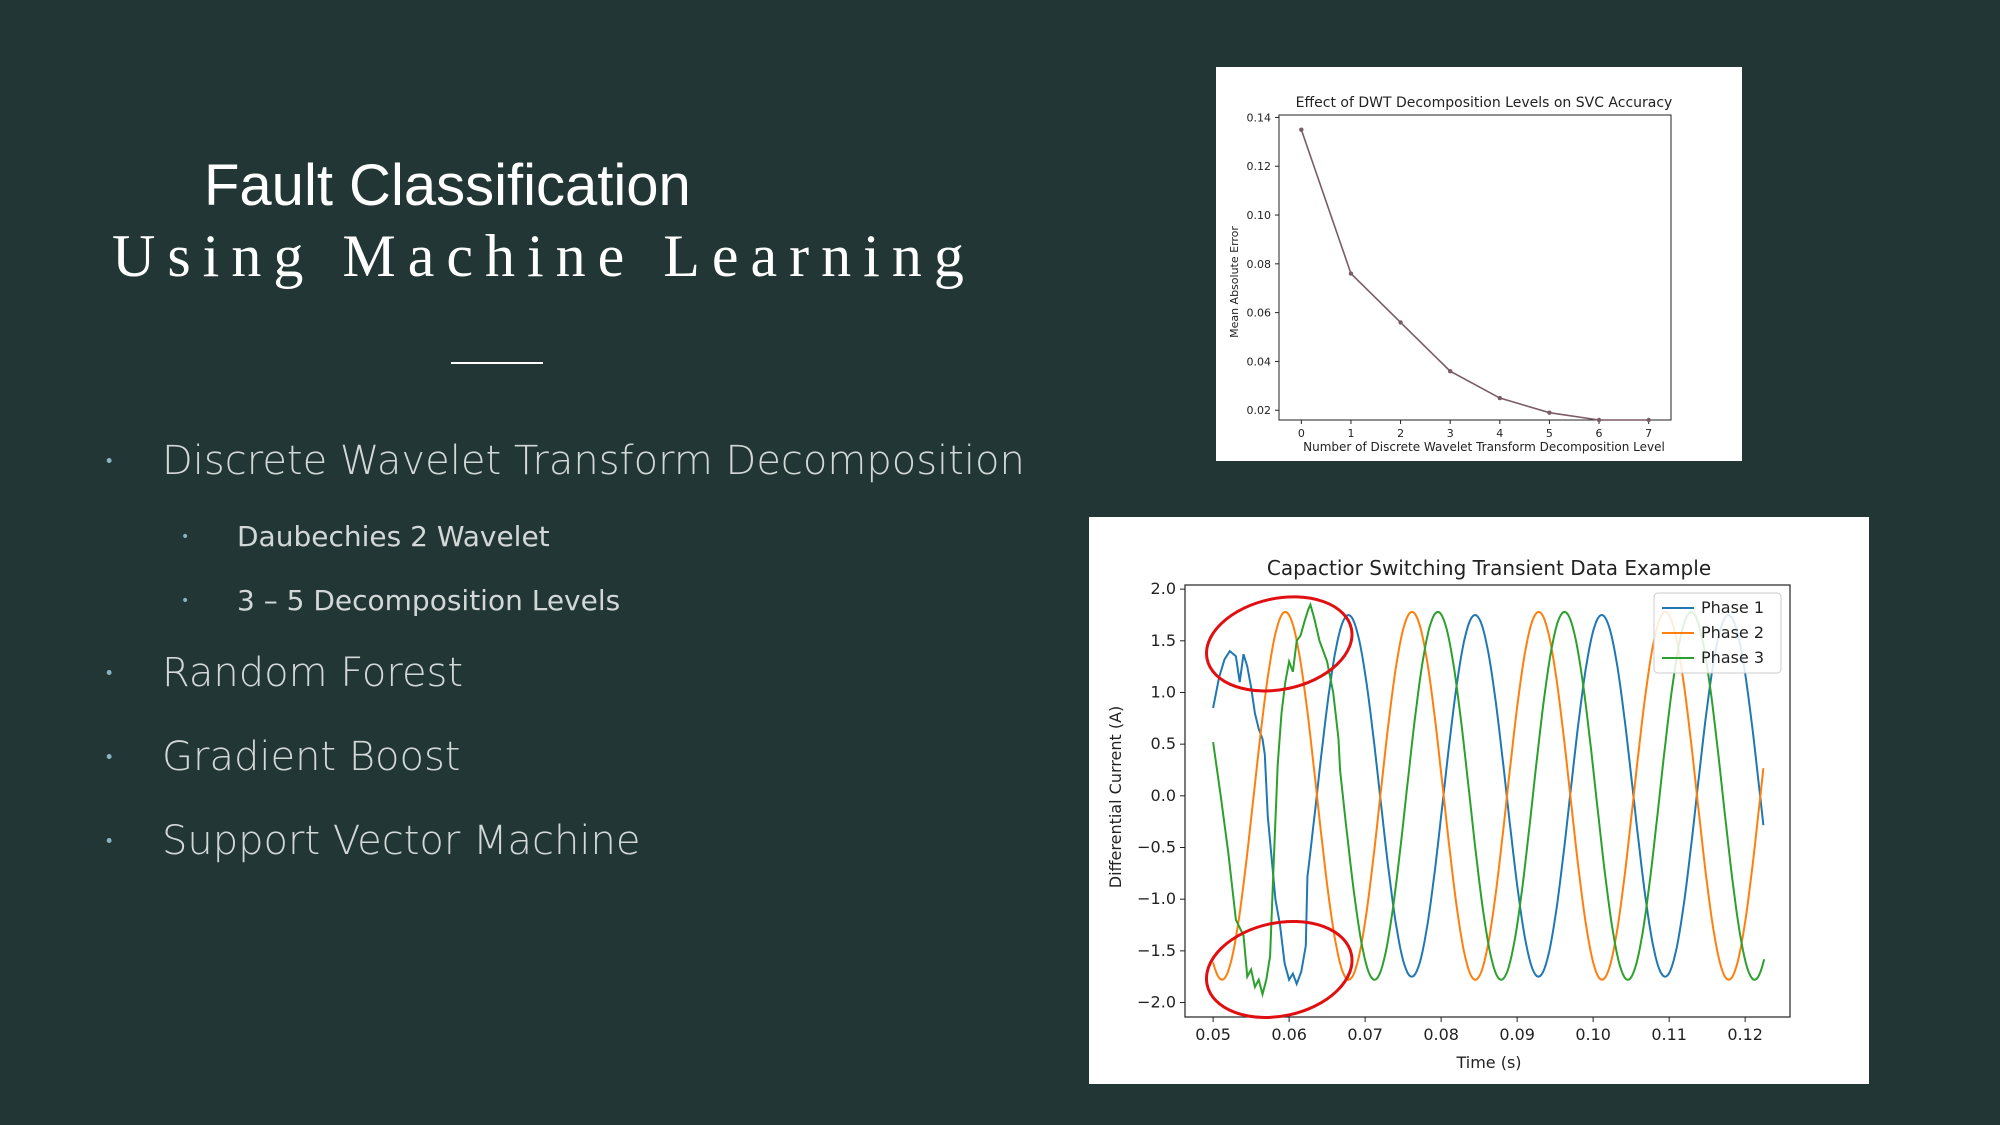 This screenshot has height=1125, width=2000. Describe the element at coordinates (1259, 264) in the screenshot. I see `y-tick-label: 0.08` at that location.